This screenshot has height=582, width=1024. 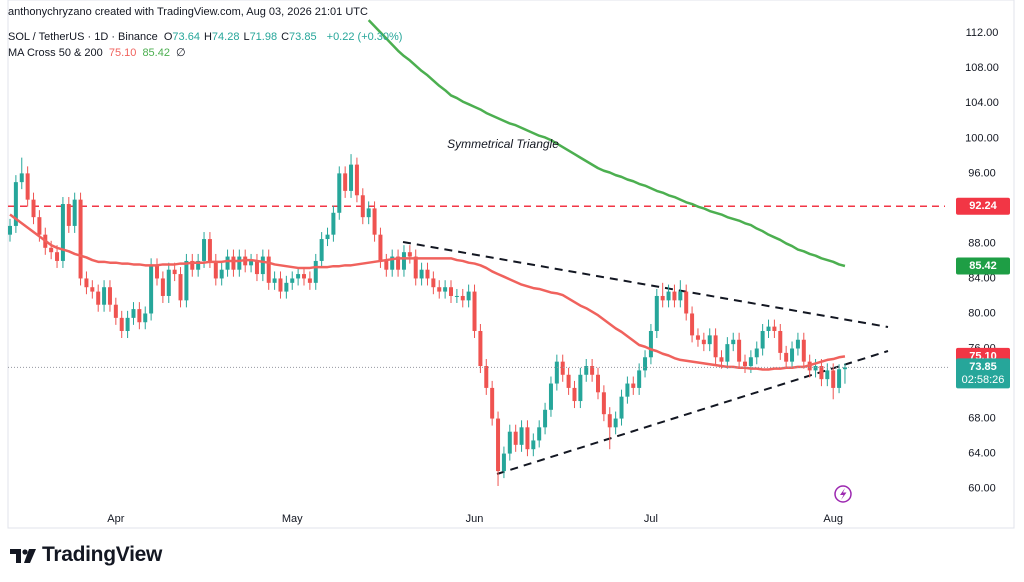 I want to click on price-label: 85.42, so click(x=983, y=266).